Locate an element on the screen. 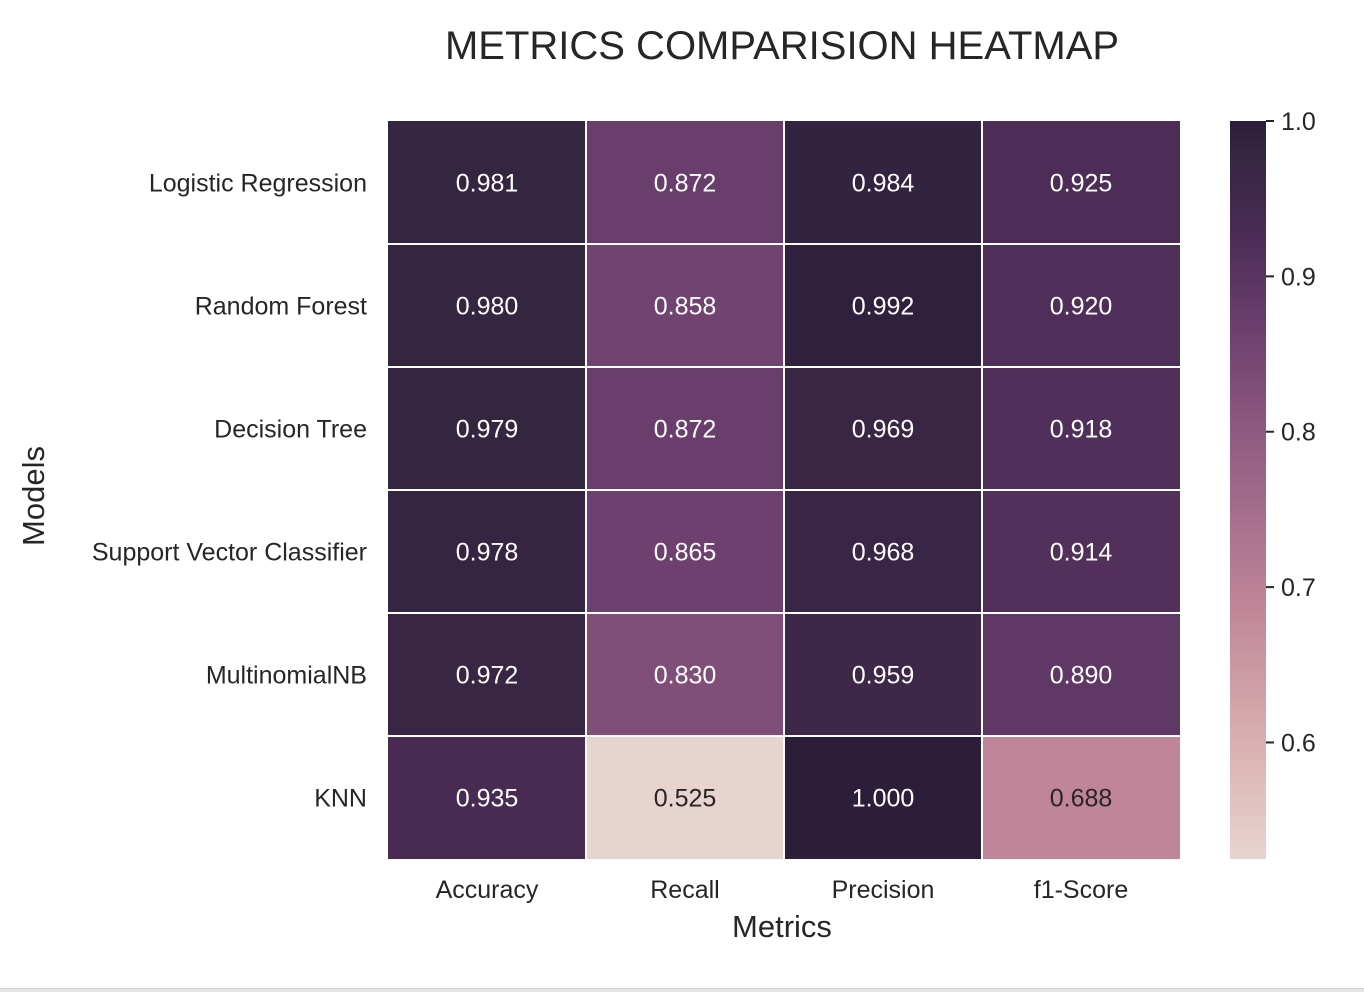  cell-value-label: 0.830 is located at coordinates (685, 676).